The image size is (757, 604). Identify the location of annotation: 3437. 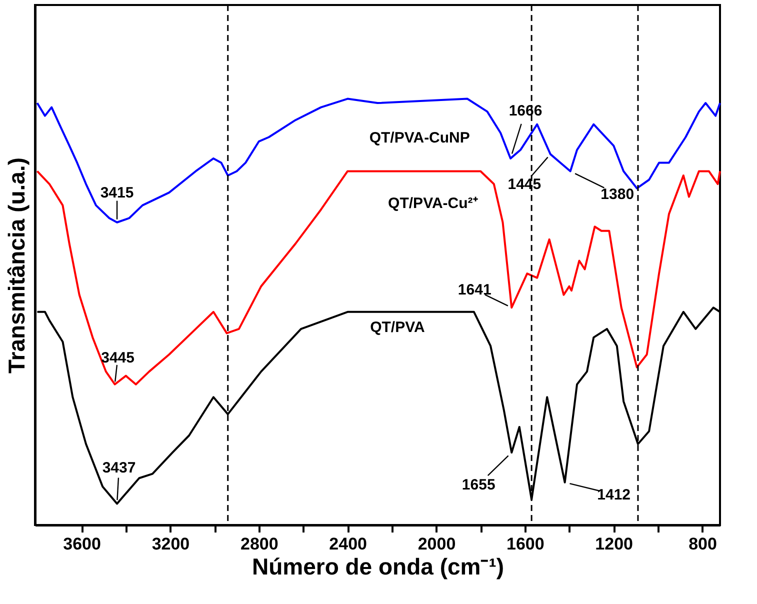
(119, 468).